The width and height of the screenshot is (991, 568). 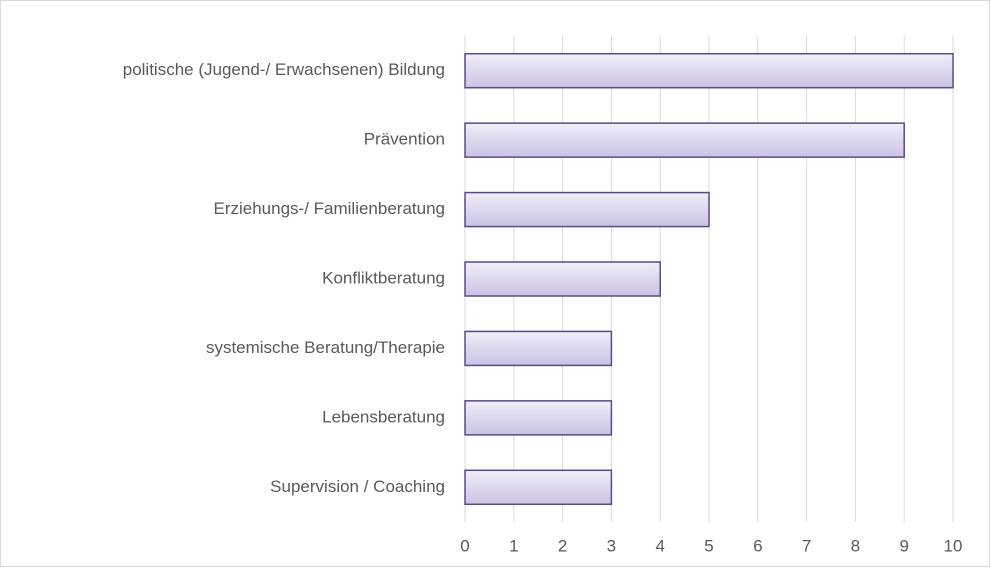 What do you see at coordinates (953, 545) in the screenshot?
I see `x-tick-label: 10` at bounding box center [953, 545].